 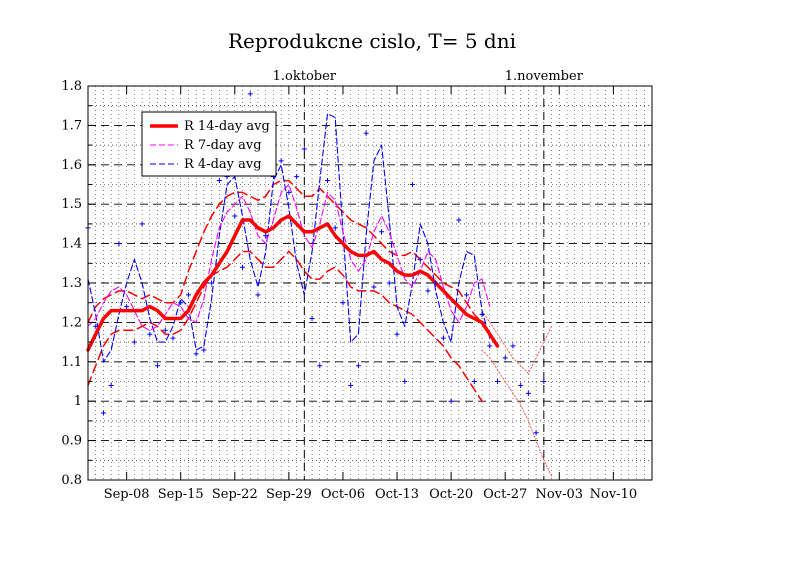 What do you see at coordinates (305, 76) in the screenshot?
I see `month-marker-label: 1.oktober` at bounding box center [305, 76].